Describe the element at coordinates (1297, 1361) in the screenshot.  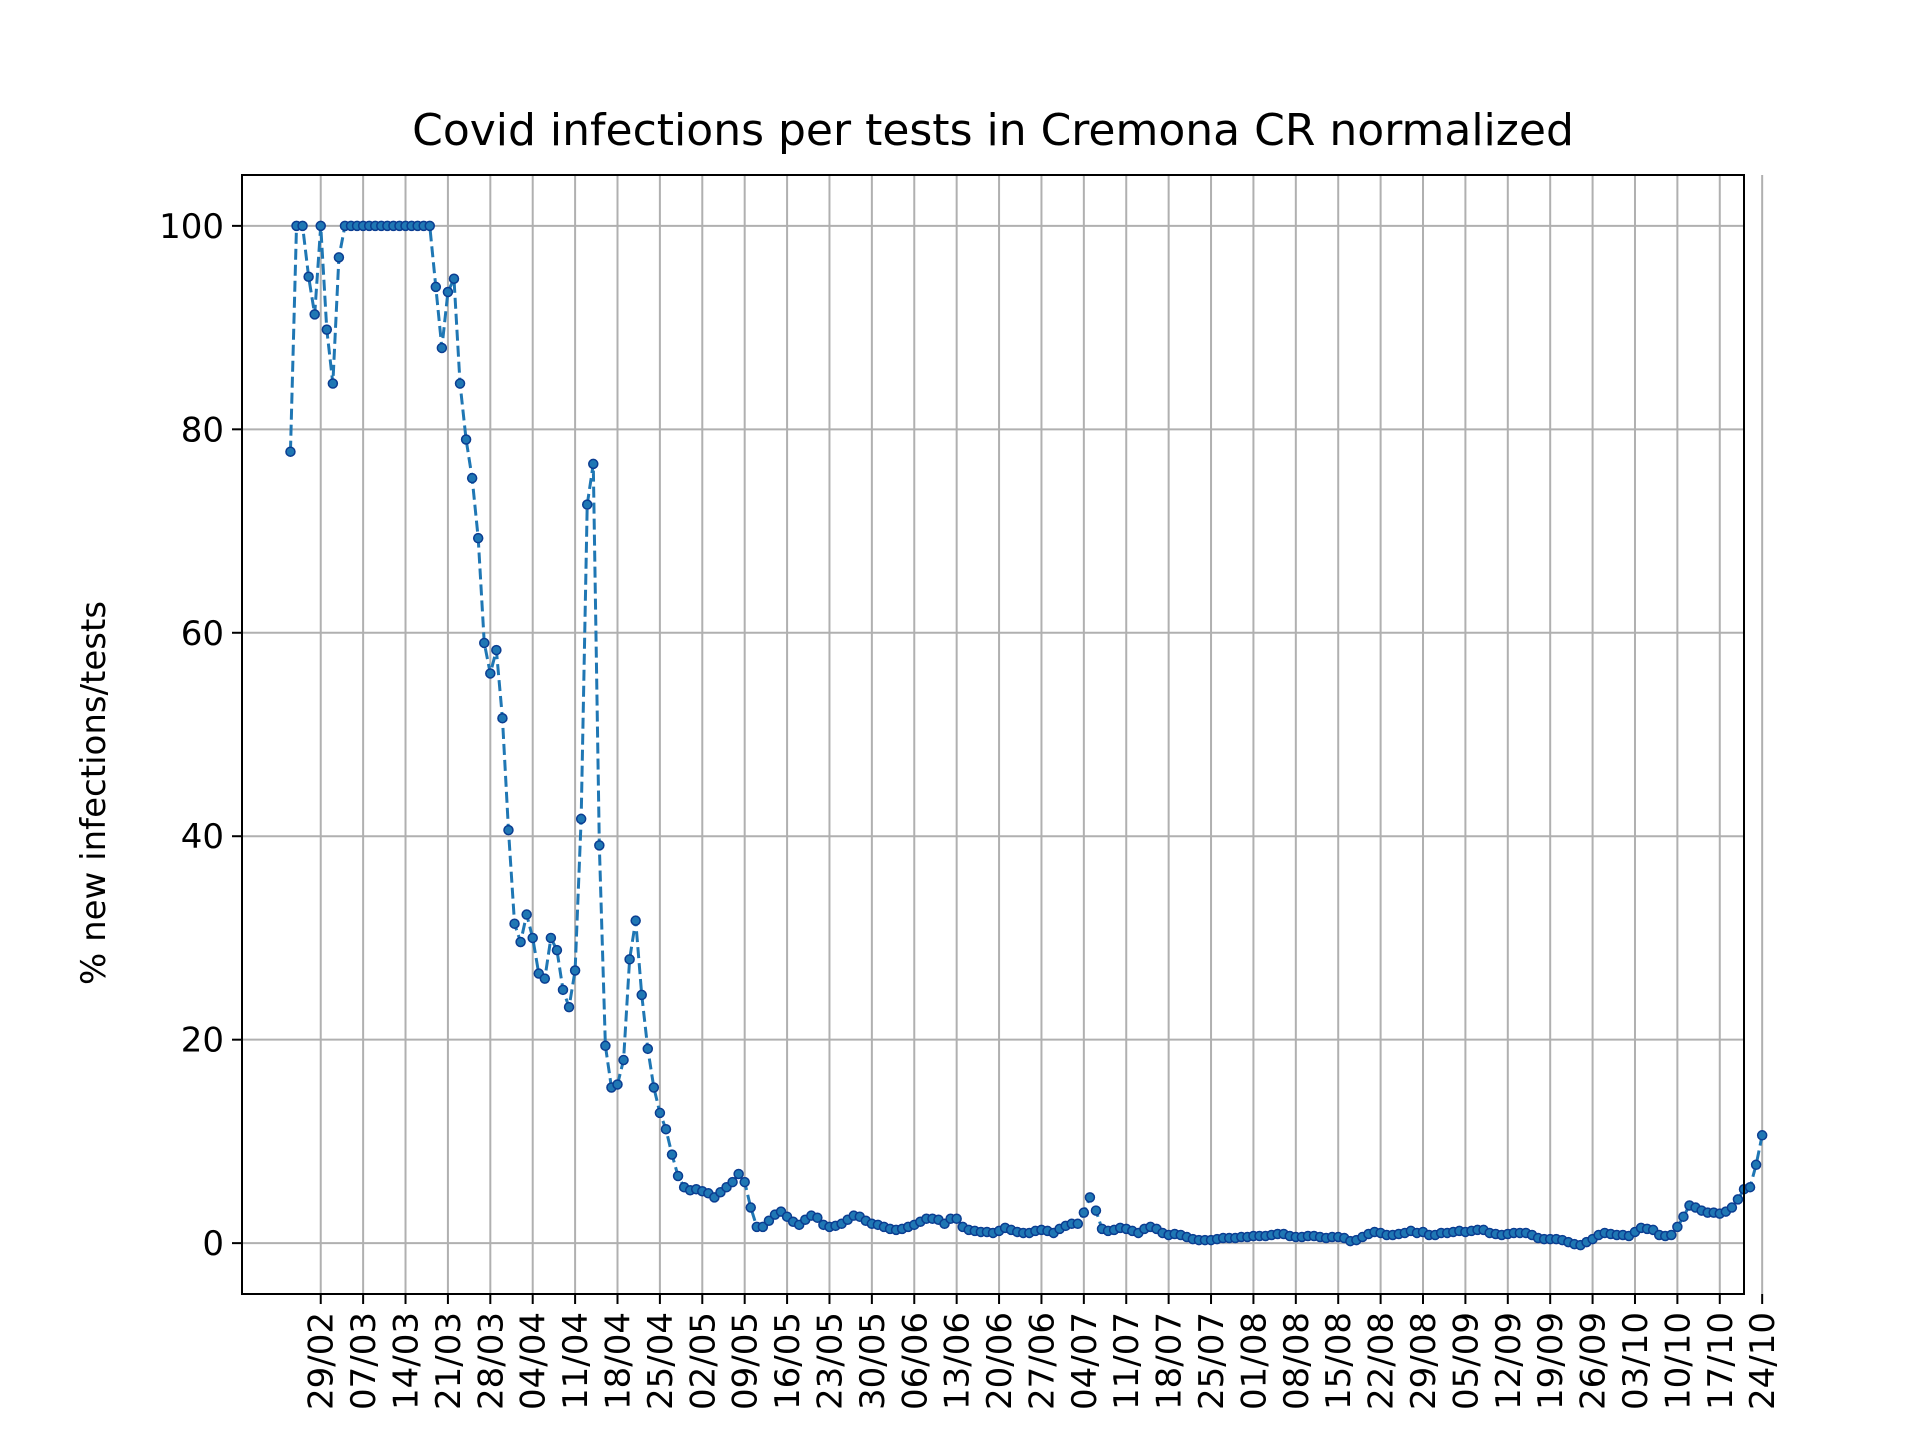
I see `x-tick-label: 08/08` at that location.